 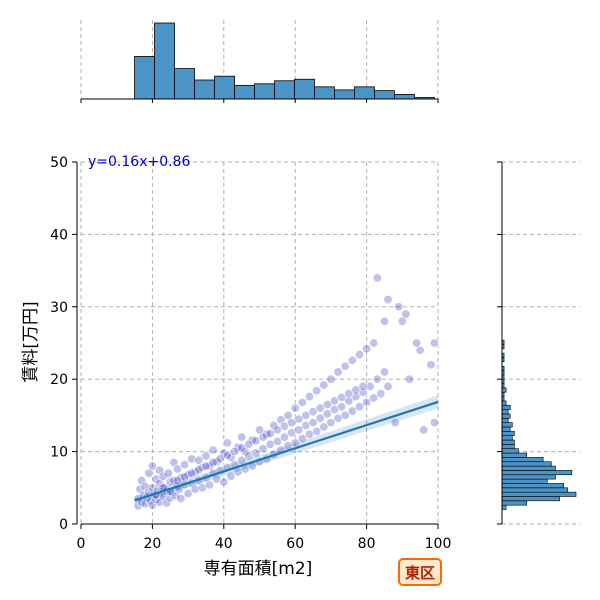 I want to click on y-tick-label: 20, so click(x=59, y=380).